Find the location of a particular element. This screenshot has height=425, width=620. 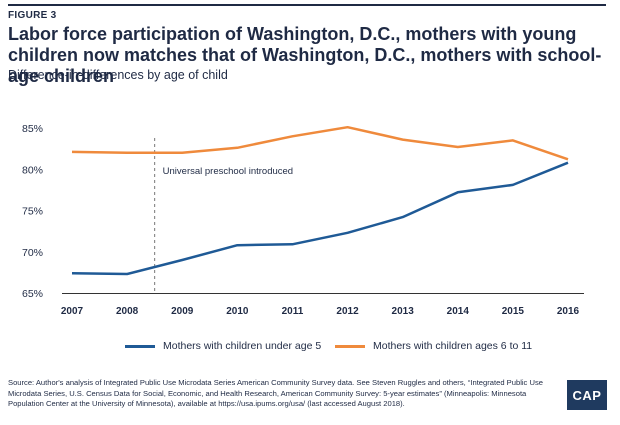

y-tick-label: 75% is located at coordinates (32, 212).